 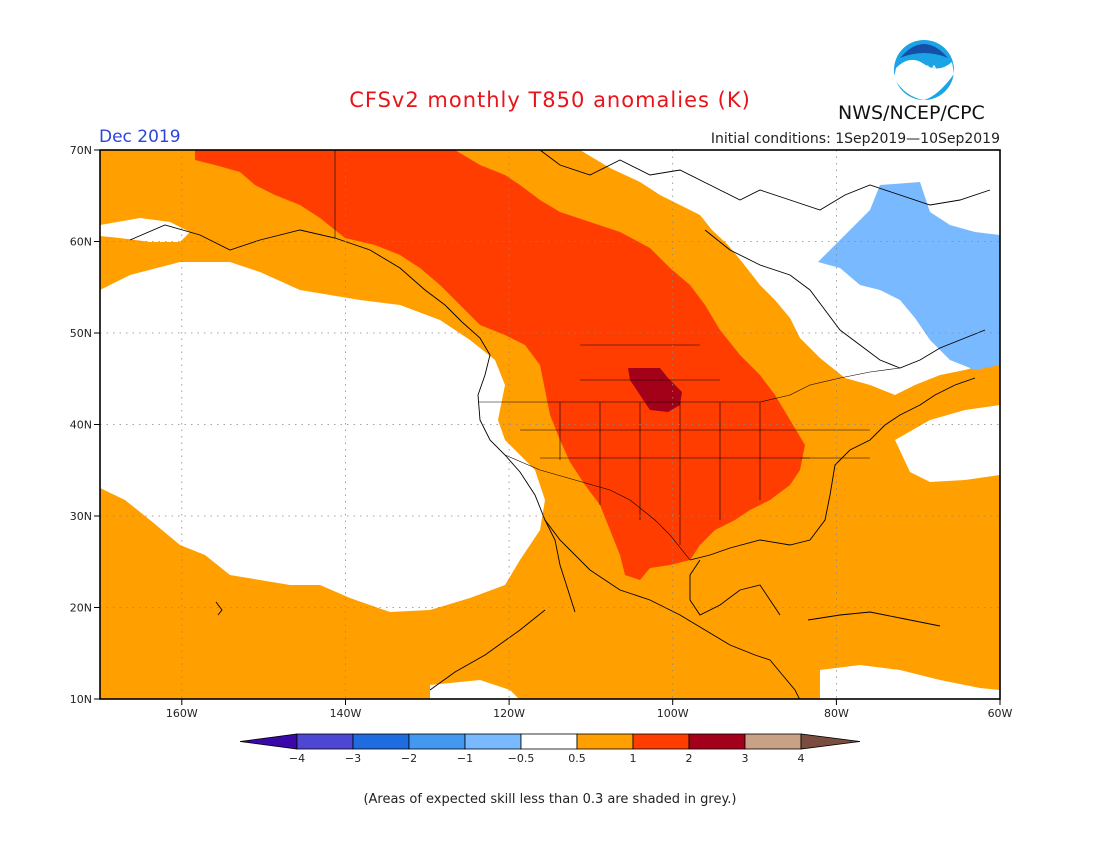 What do you see at coordinates (911, 113) in the screenshot?
I see `agency-label: NWS/NCEP/CPC` at bounding box center [911, 113].